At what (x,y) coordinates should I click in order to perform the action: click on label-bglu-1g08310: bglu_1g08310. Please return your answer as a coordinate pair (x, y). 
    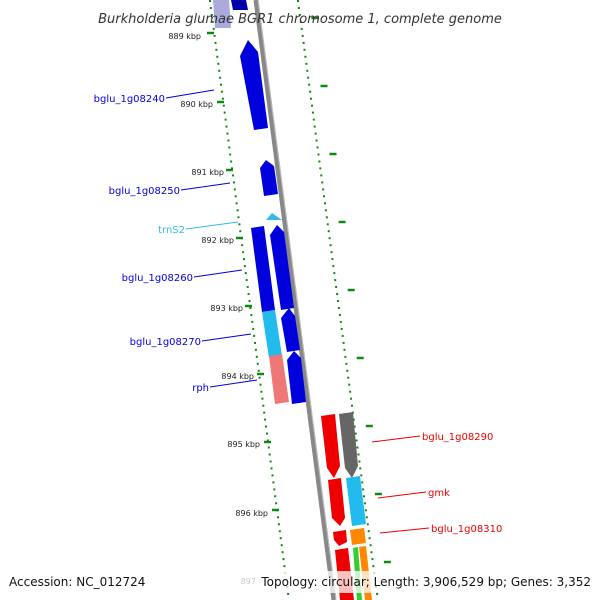
    Looking at the image, I should click on (466, 529).